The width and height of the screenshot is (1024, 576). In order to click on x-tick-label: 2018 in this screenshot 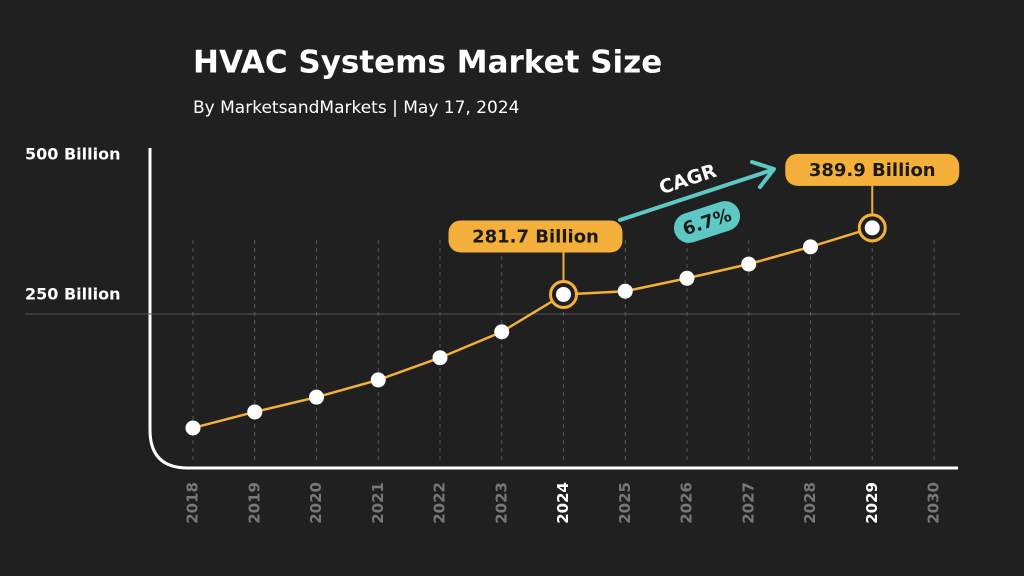, I will do `click(193, 503)`.